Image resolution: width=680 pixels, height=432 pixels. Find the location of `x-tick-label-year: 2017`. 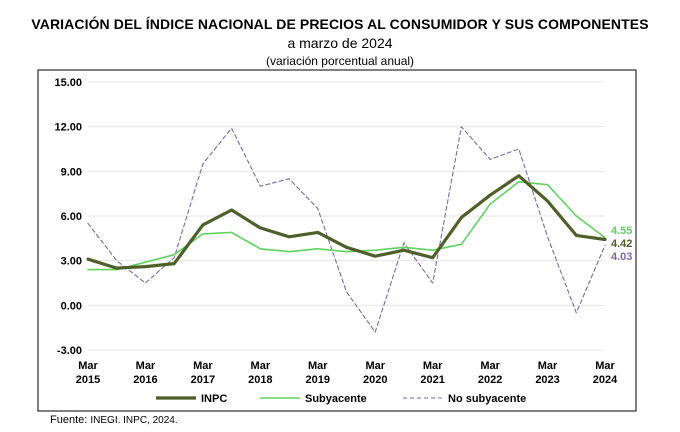

x-tick-label-year: 2017 is located at coordinates (203, 380).